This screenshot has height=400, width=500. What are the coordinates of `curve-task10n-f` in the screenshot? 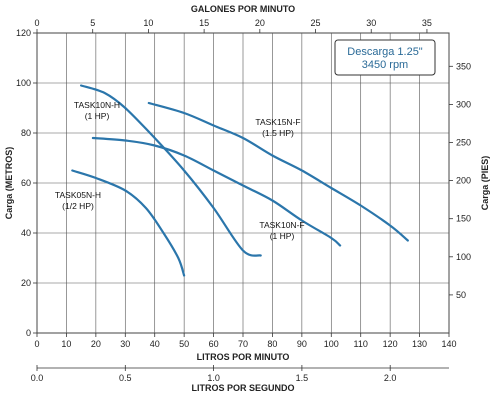 It's located at (216, 191).